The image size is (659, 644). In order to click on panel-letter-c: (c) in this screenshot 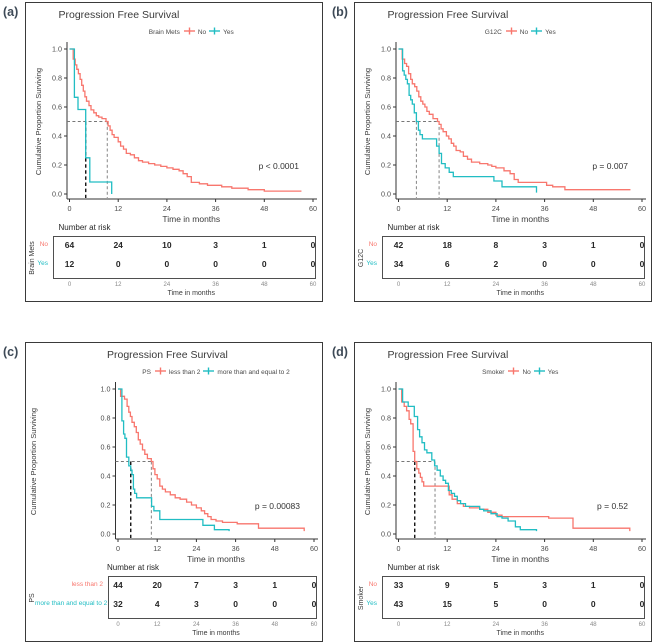, I will do `click(11, 352)`.